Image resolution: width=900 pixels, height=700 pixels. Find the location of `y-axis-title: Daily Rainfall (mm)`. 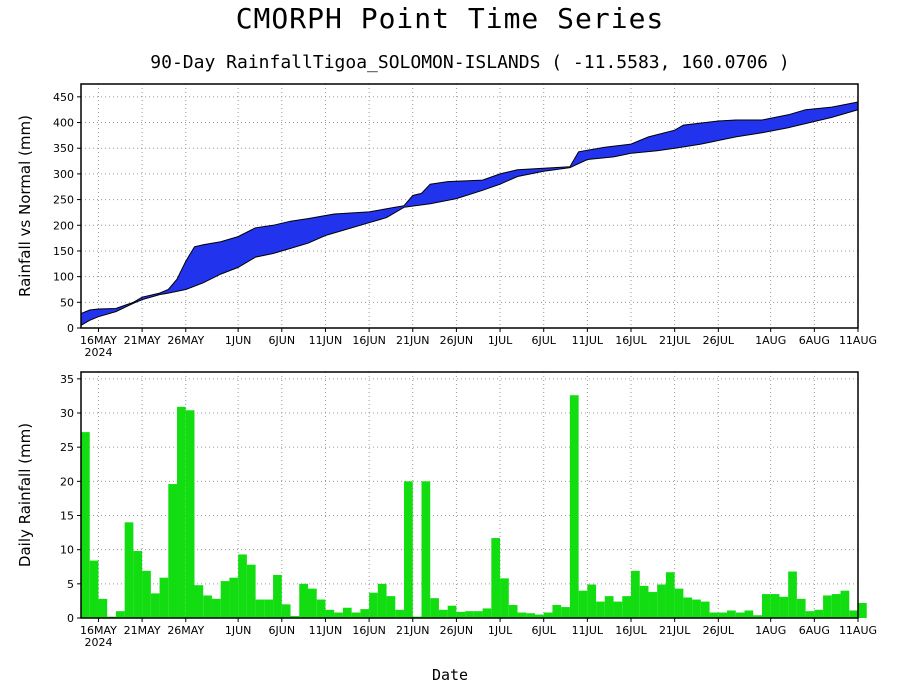

y-axis-title: Daily Rainfall (mm) is located at coordinates (25, 495).